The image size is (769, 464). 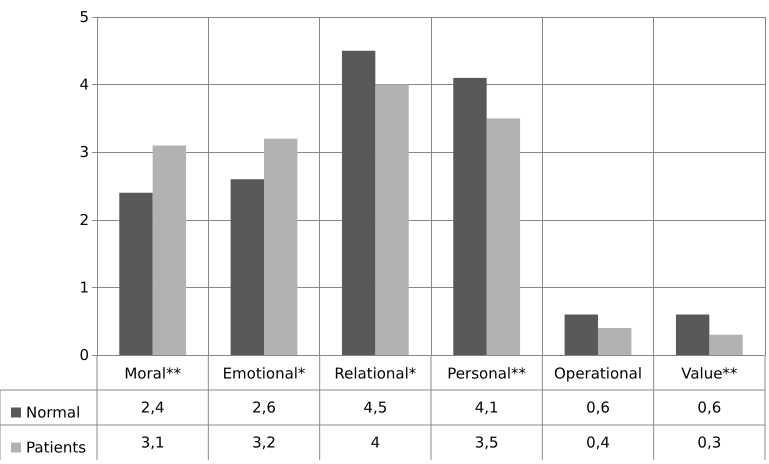 I want to click on x-tick-label: Relational*, so click(x=375, y=373).